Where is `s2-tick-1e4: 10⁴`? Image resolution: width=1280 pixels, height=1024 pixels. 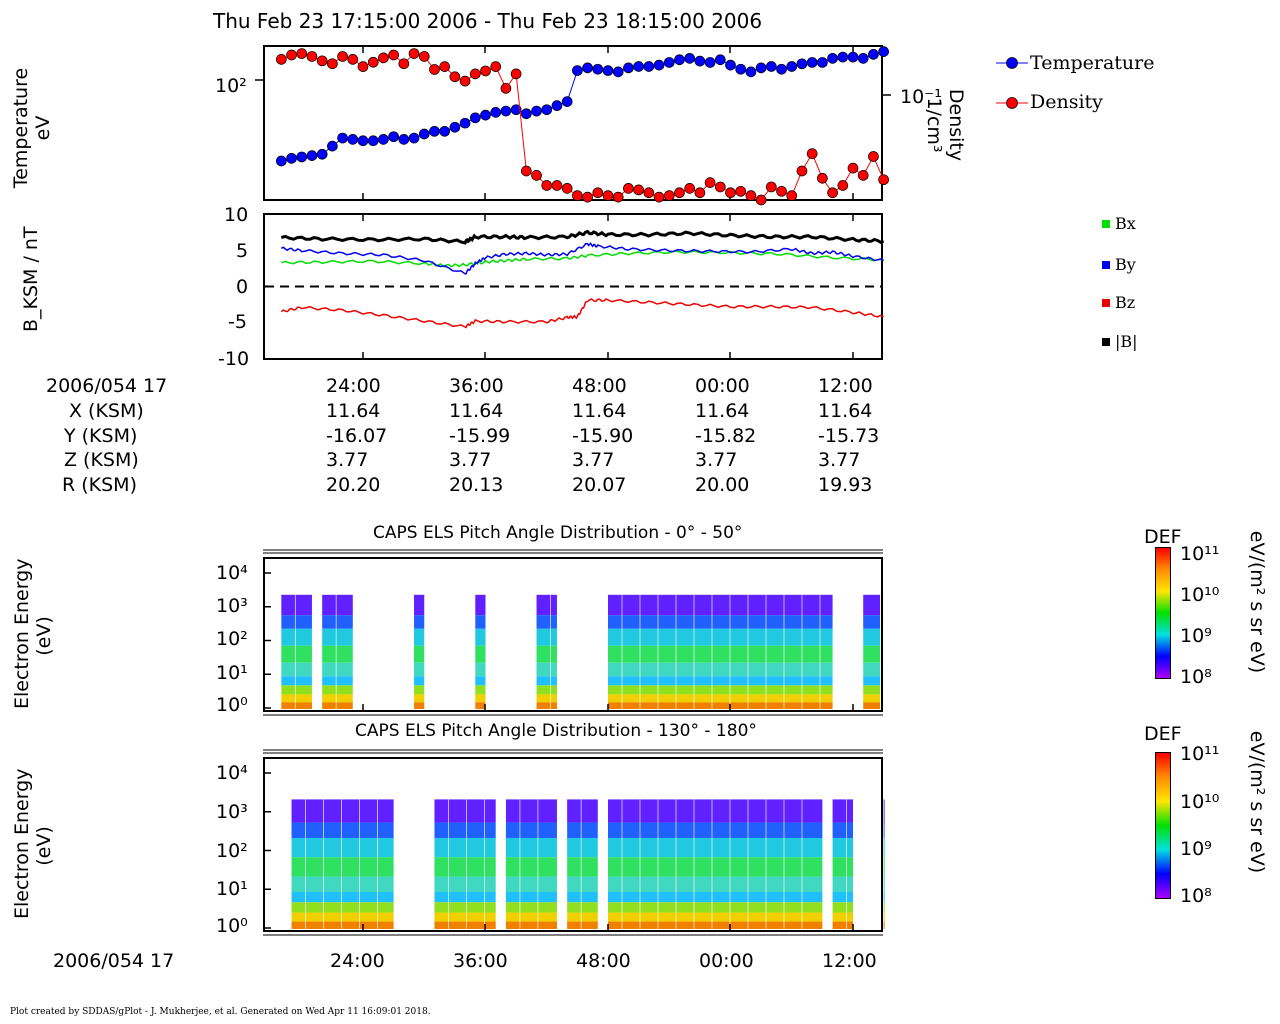
s2-tick-1e4: 10⁴ is located at coordinates (232, 773).